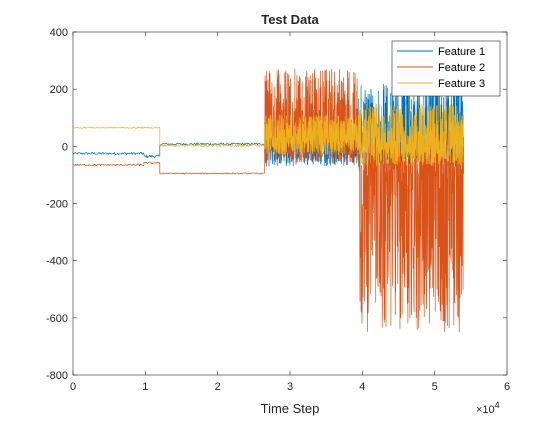 This screenshot has height=425, width=560. I want to click on legend-items: Feature 1 Feature 2 Feature 3, so click(441, 68).